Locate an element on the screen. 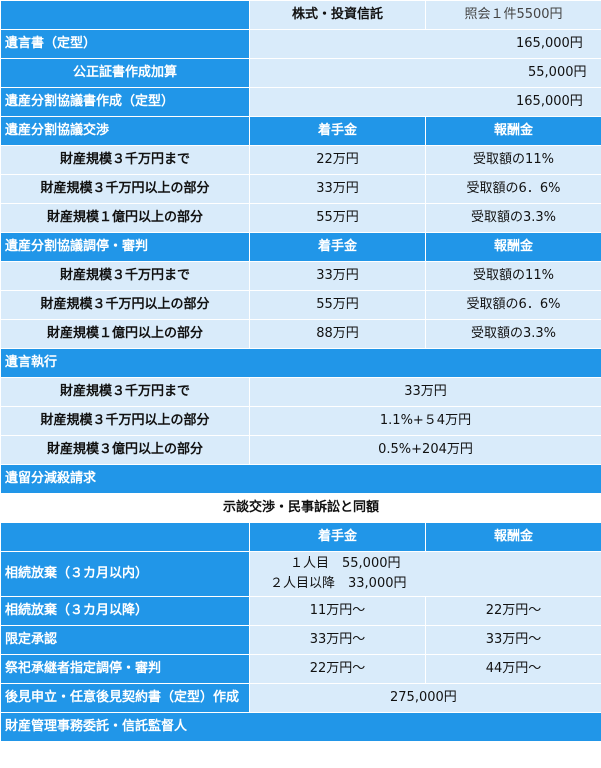  mediation-row-retainer: 55万円 is located at coordinates (337, 305).